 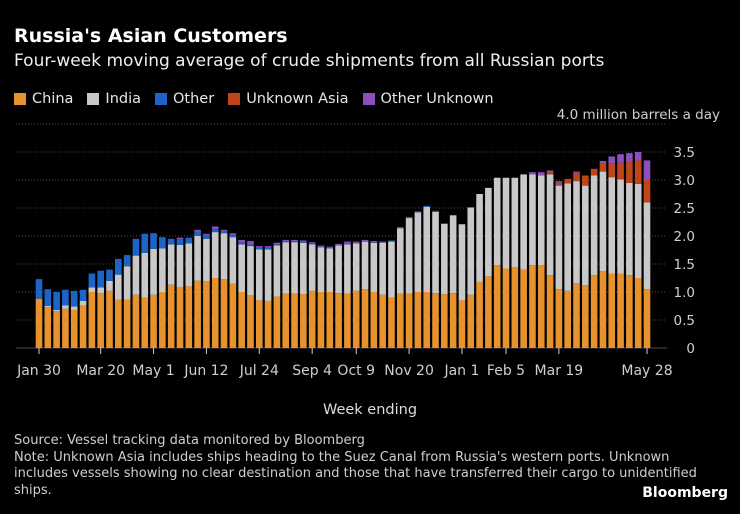 What do you see at coordinates (259, 371) in the screenshot?
I see `x-tick-label: Jul 24` at bounding box center [259, 371].